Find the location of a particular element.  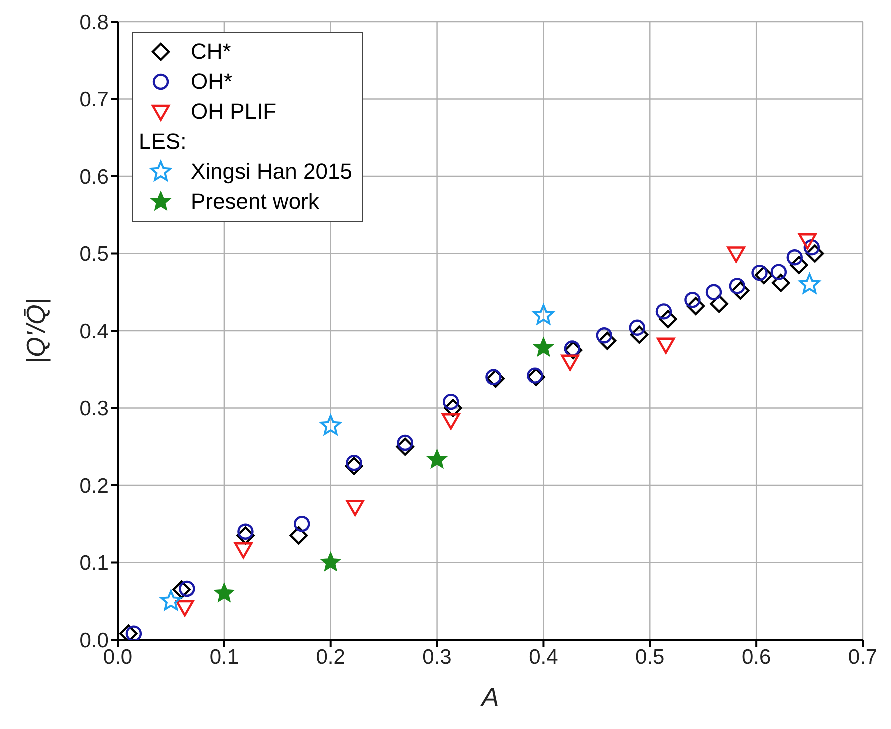

legend-label: Xingsi Han 2015 is located at coordinates (271, 172).